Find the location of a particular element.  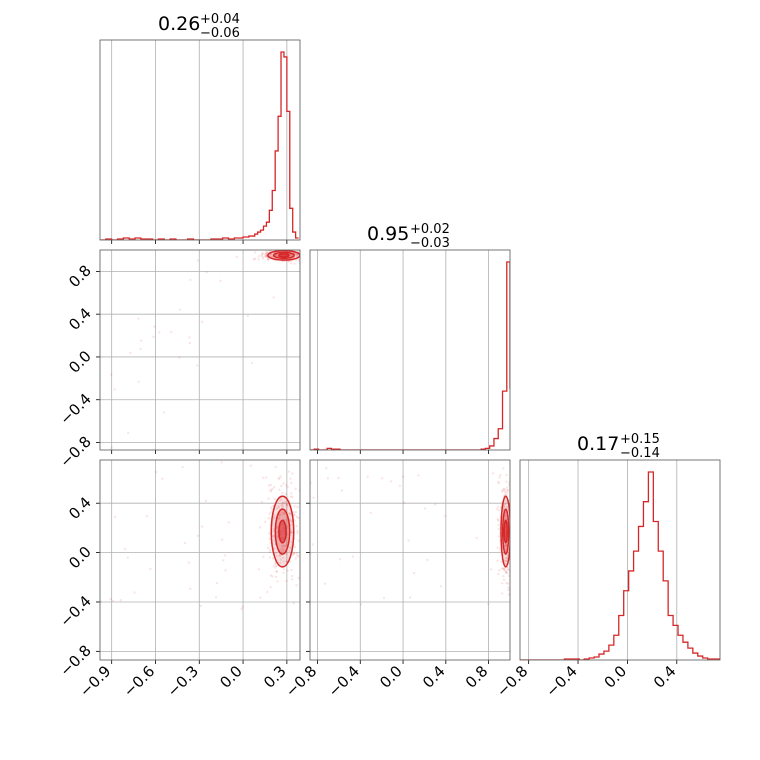

xtick-label-2-0: −0.8 is located at coordinates (512, 681).